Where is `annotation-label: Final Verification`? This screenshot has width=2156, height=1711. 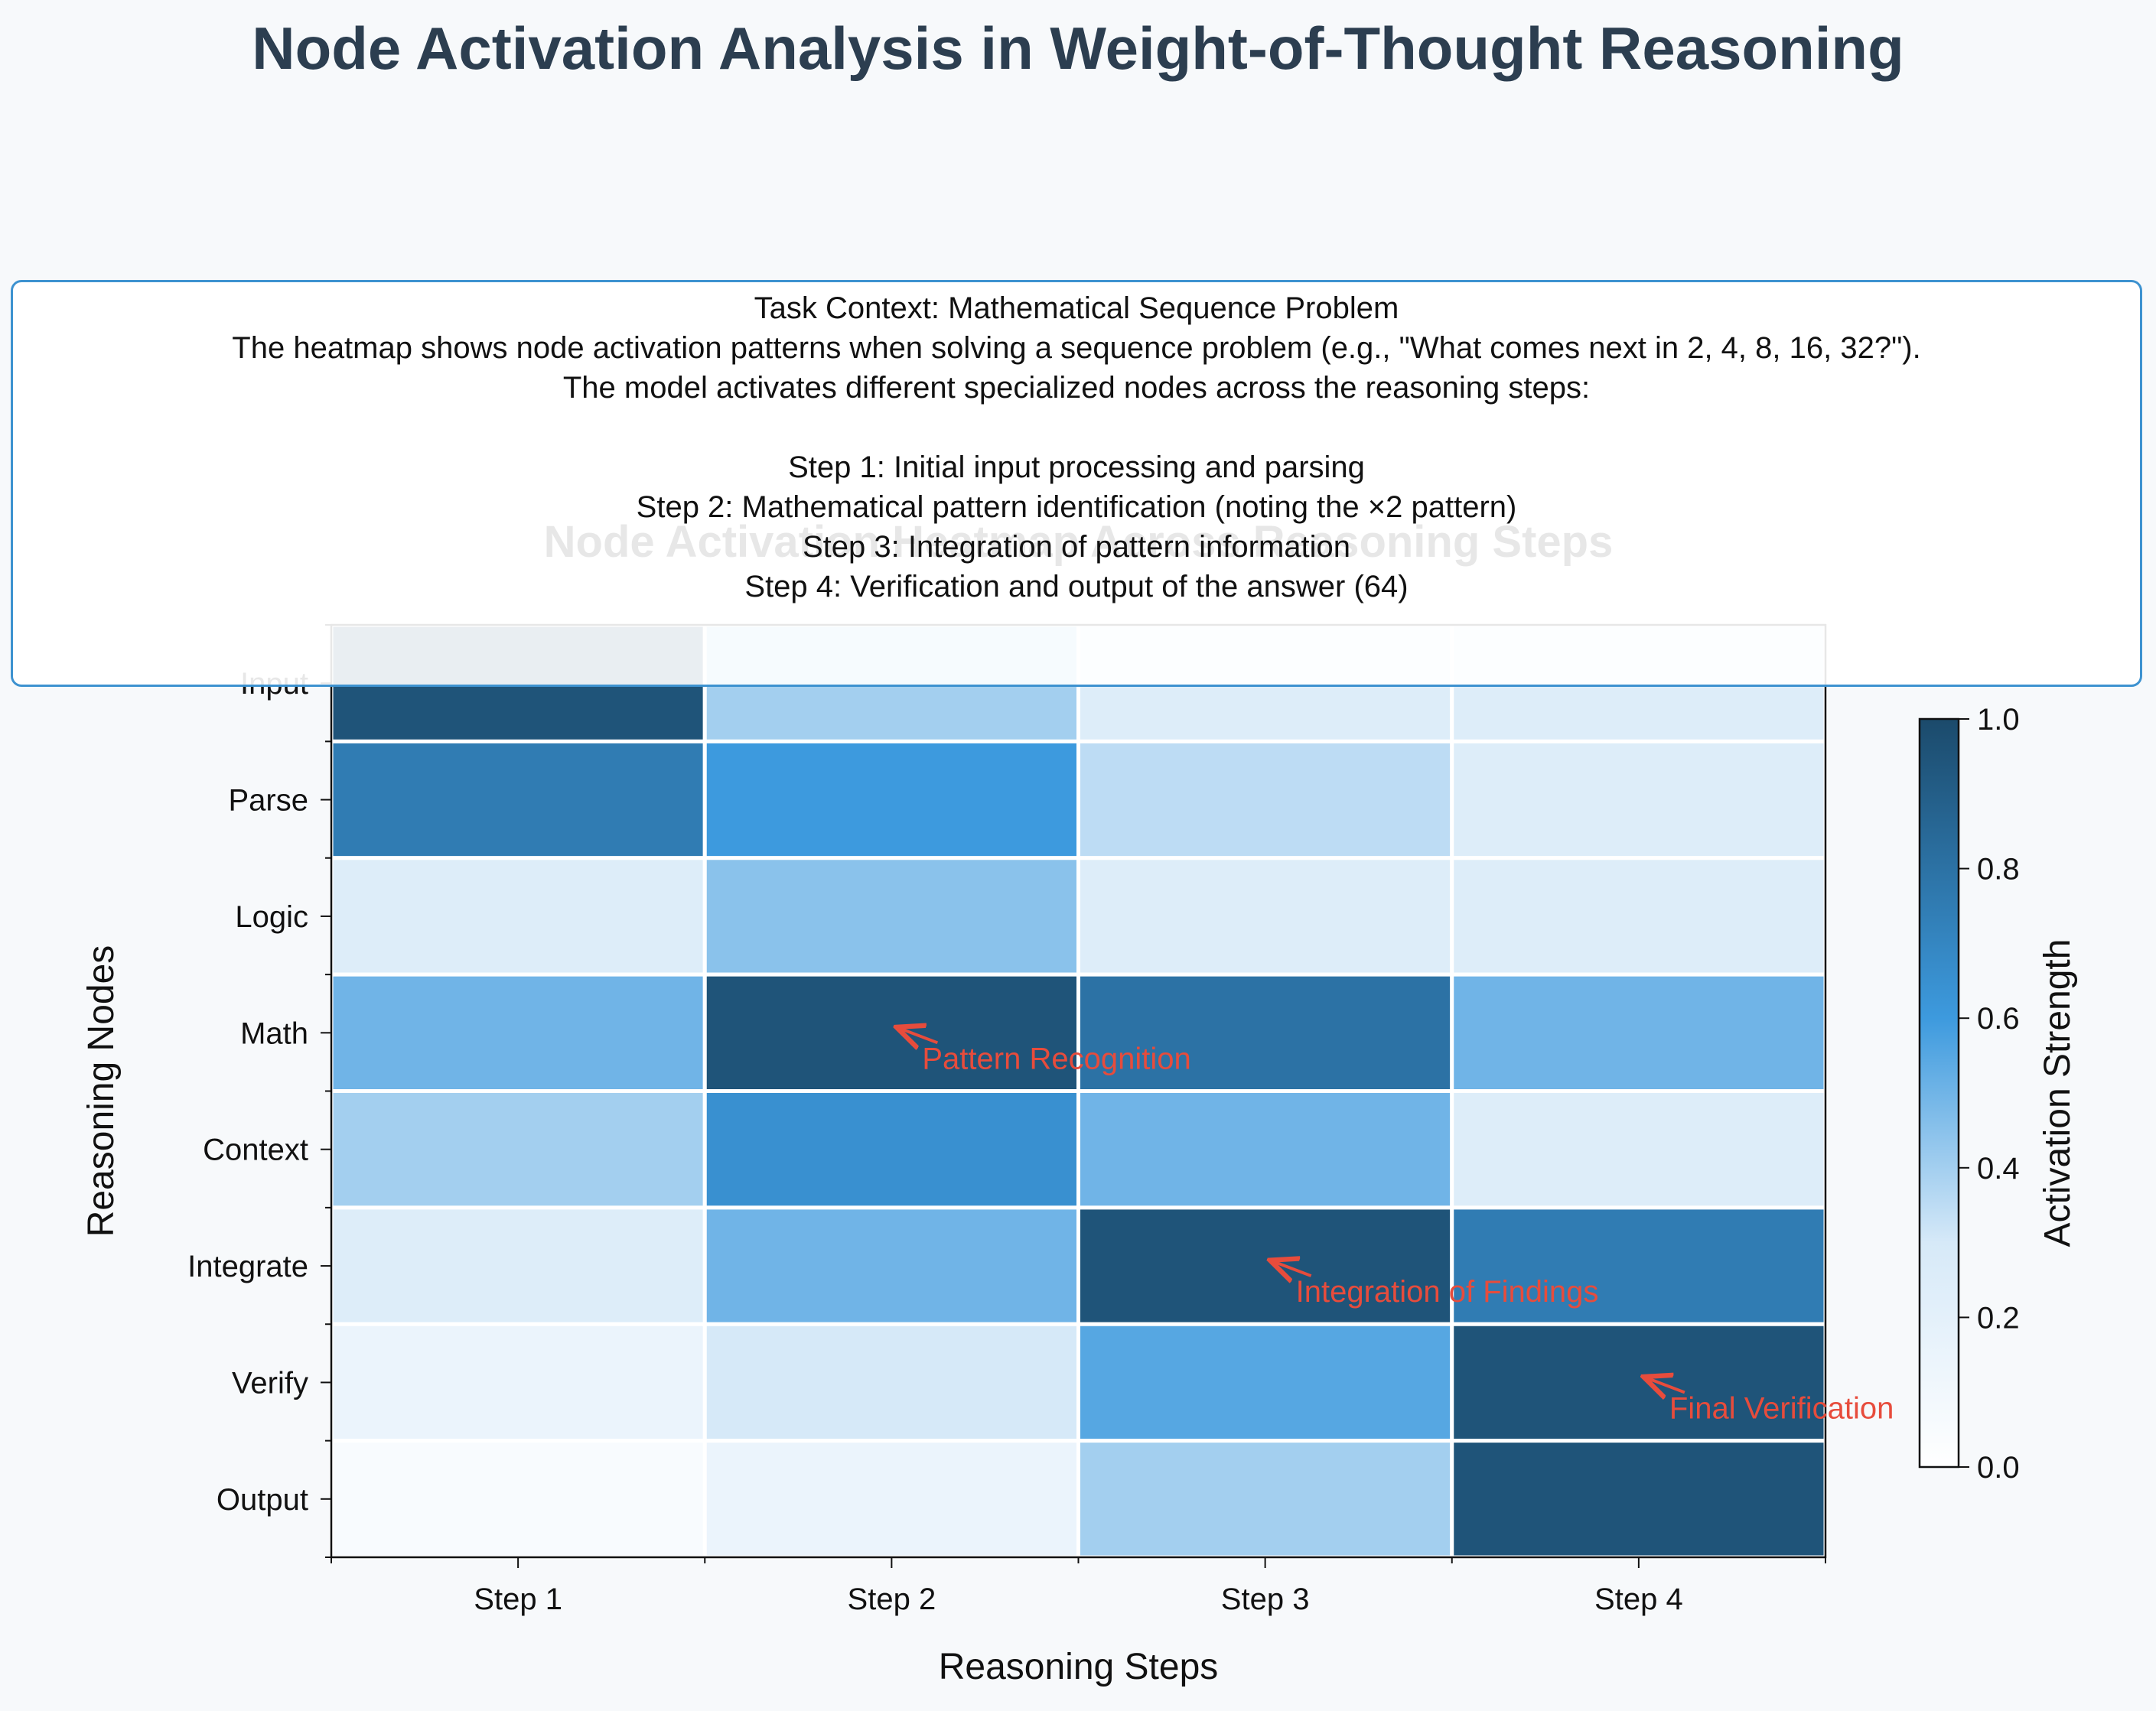
annotation-label: Final Verification is located at coordinates (1781, 1408).